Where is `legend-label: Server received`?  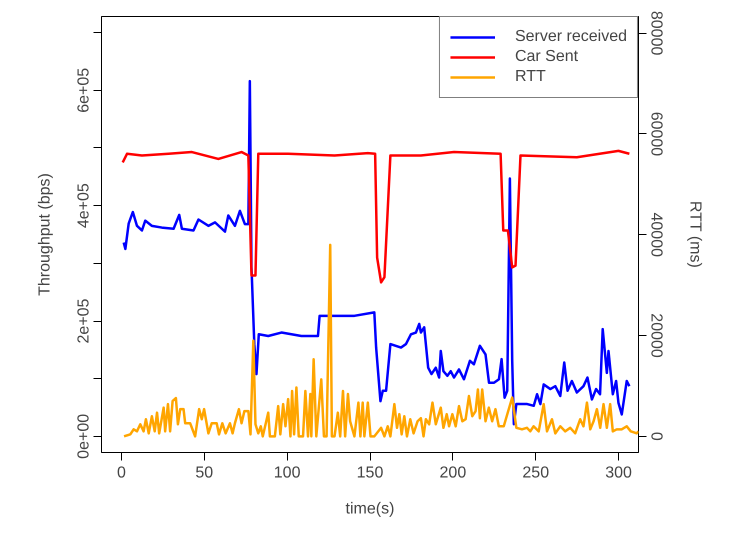
legend-label: Server received is located at coordinates (570, 37).